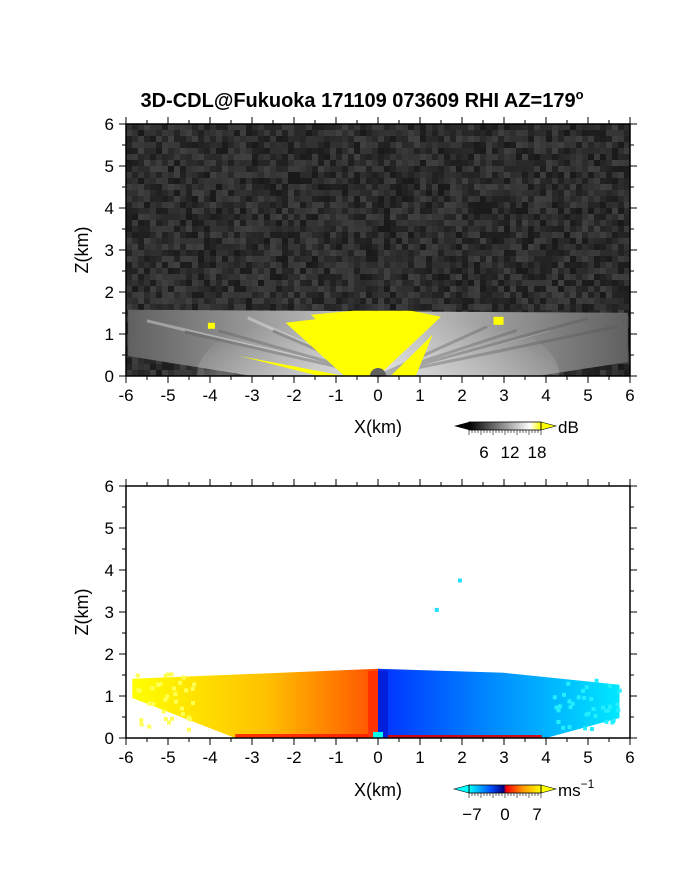 The height and width of the screenshot is (880, 680). Describe the element at coordinates (357, 101) in the screenshot. I see `title-text: 3D-CDL@Fukuoka 171109 073609 RHI AZ=179` at that location.